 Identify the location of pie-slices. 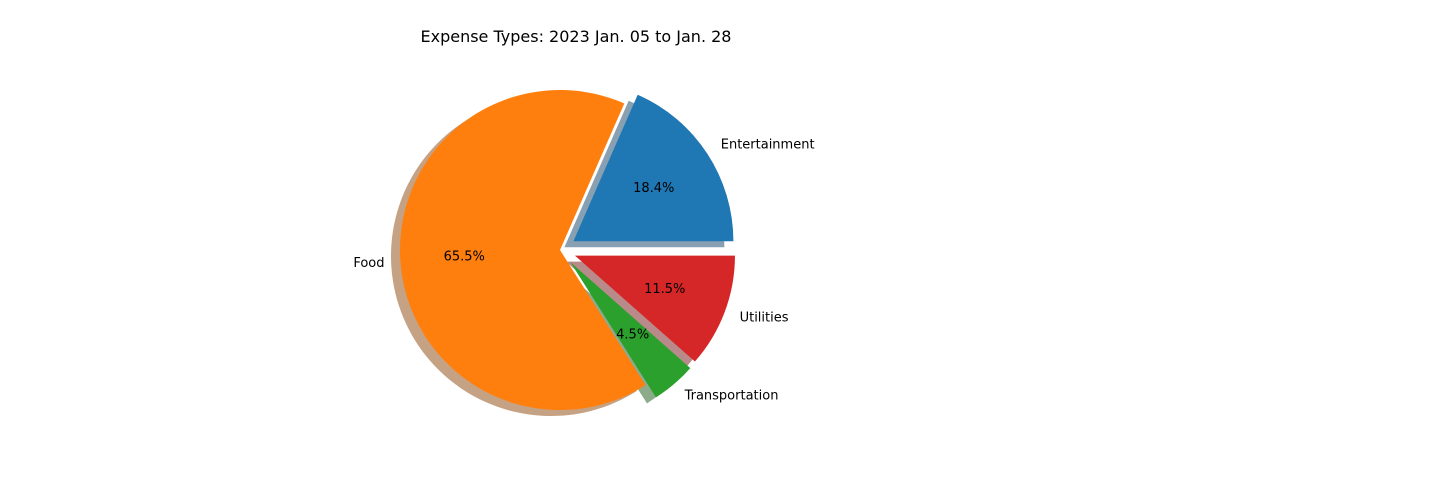
(567, 250).